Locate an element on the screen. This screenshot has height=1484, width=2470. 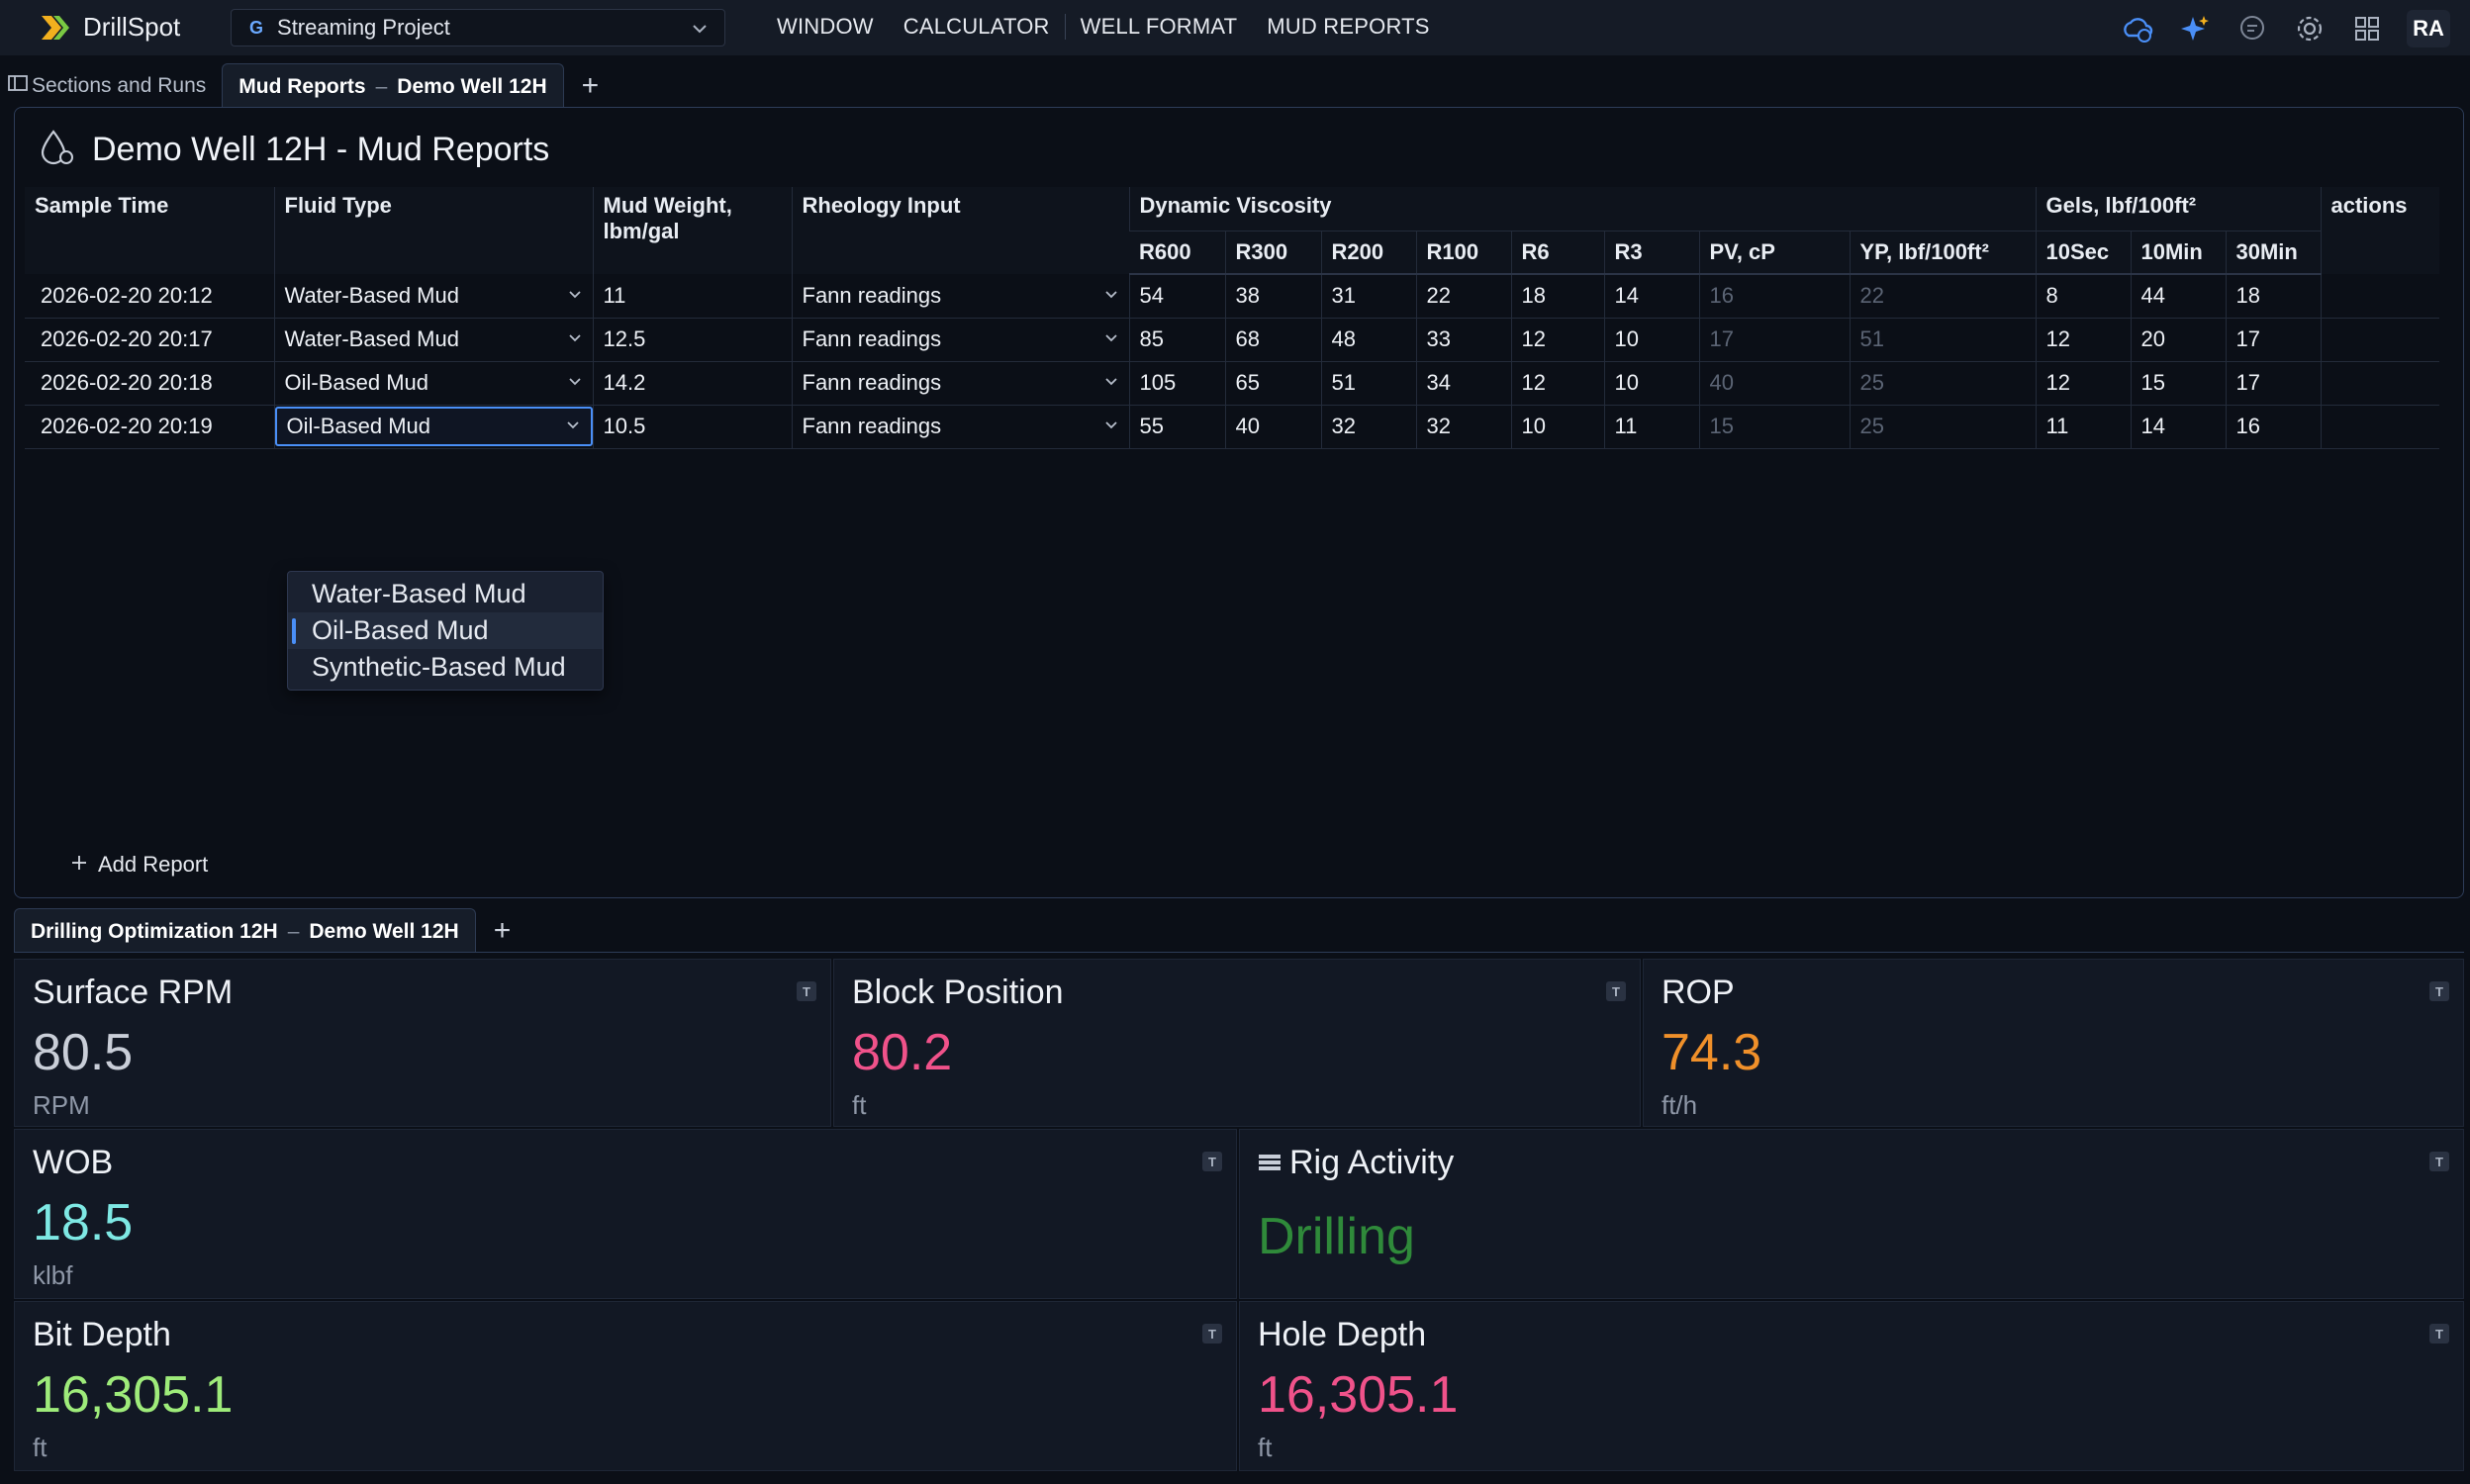
cell-g10m: 44 is located at coordinates (2178, 296).